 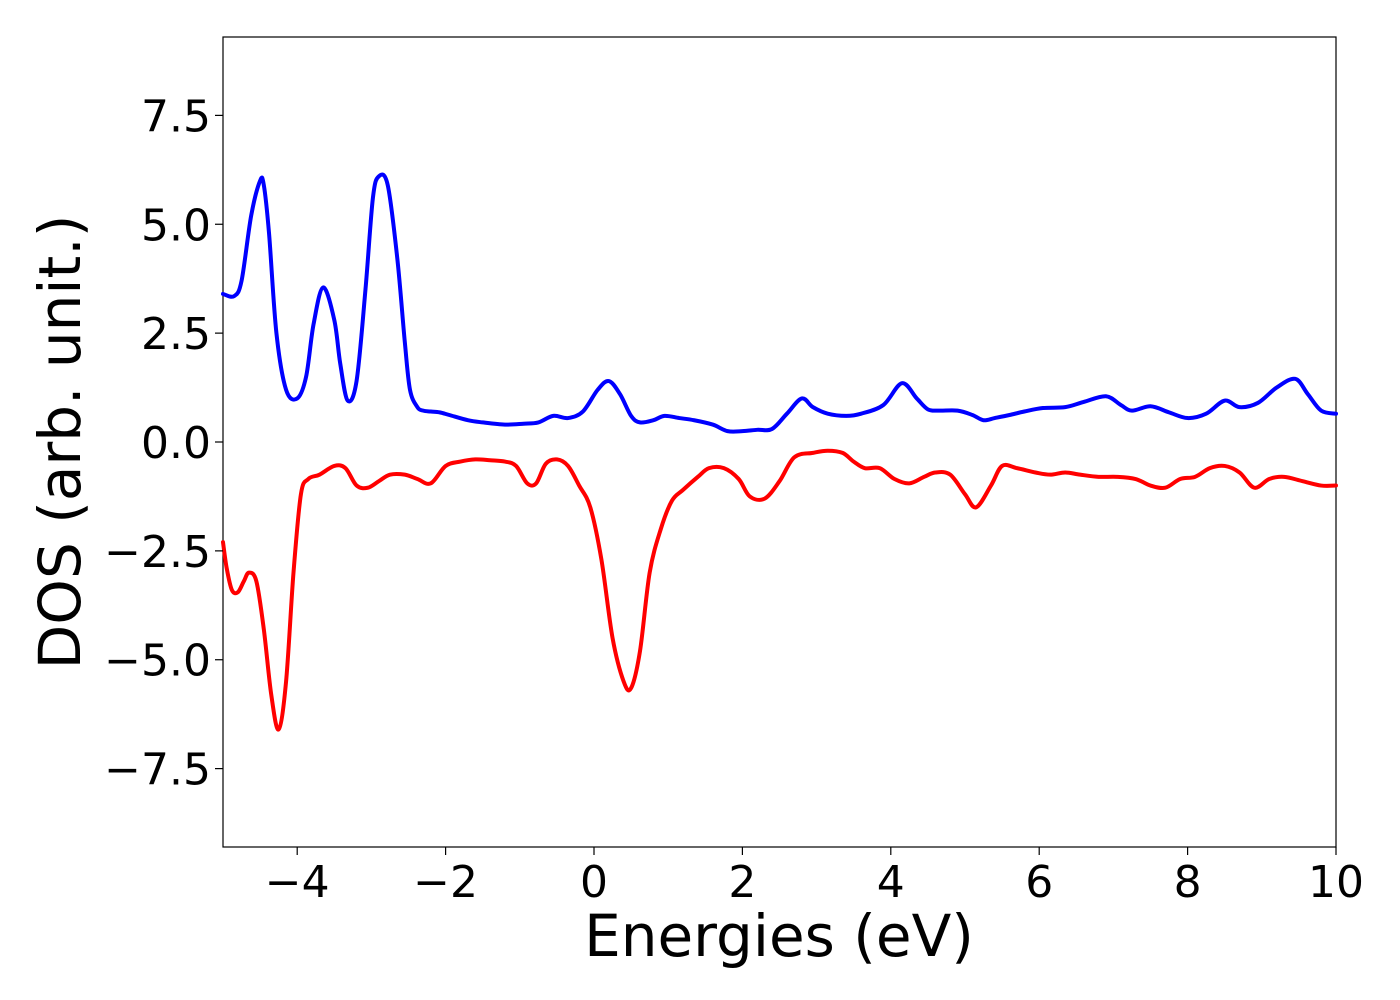 What do you see at coordinates (176, 225) in the screenshot?
I see `y-tick-label: 5.0` at bounding box center [176, 225].